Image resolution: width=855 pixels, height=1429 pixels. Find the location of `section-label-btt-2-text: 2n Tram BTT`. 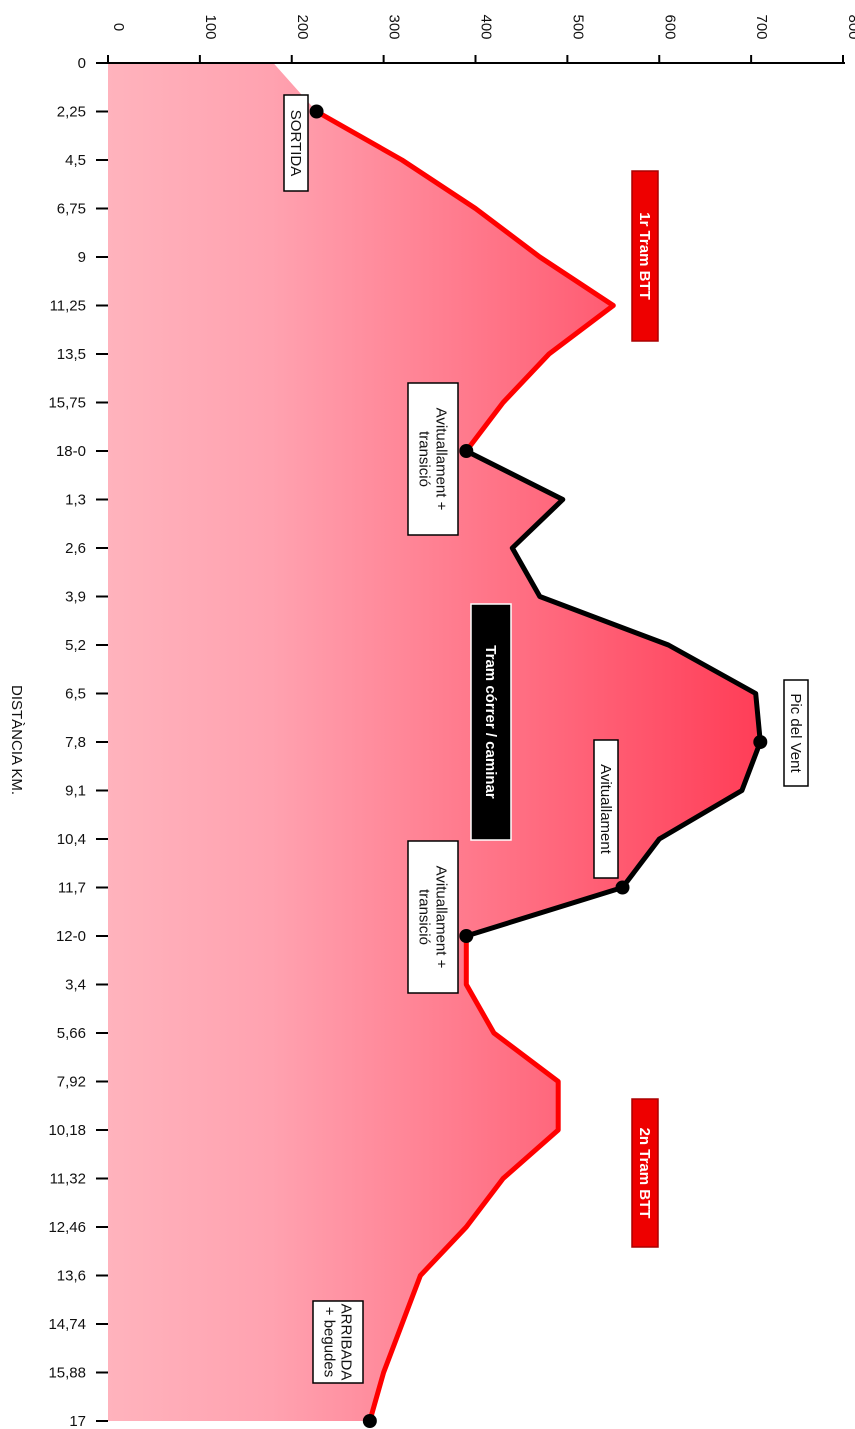

section-label-btt-2-text: 2n Tram BTT is located at coordinates (644, 1173).